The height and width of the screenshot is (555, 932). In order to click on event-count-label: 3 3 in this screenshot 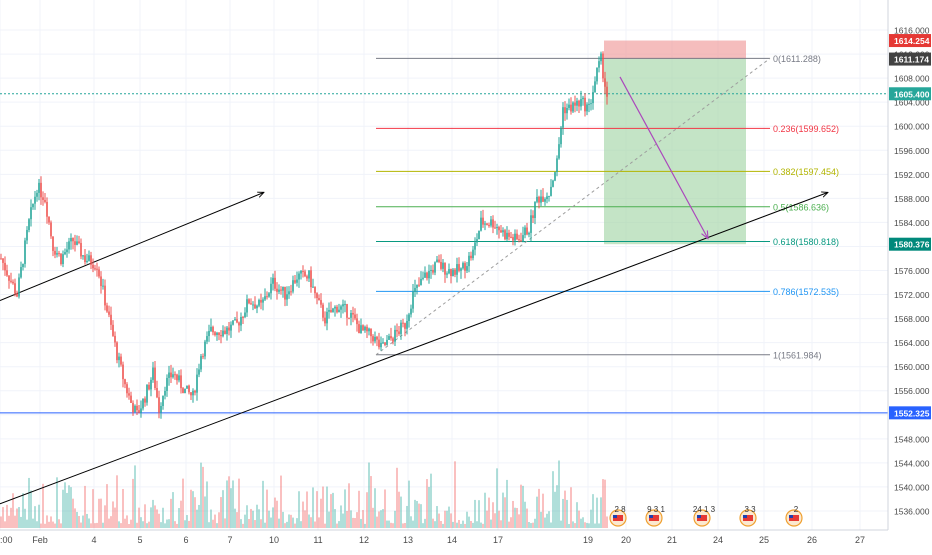, I will do `click(750, 509)`.